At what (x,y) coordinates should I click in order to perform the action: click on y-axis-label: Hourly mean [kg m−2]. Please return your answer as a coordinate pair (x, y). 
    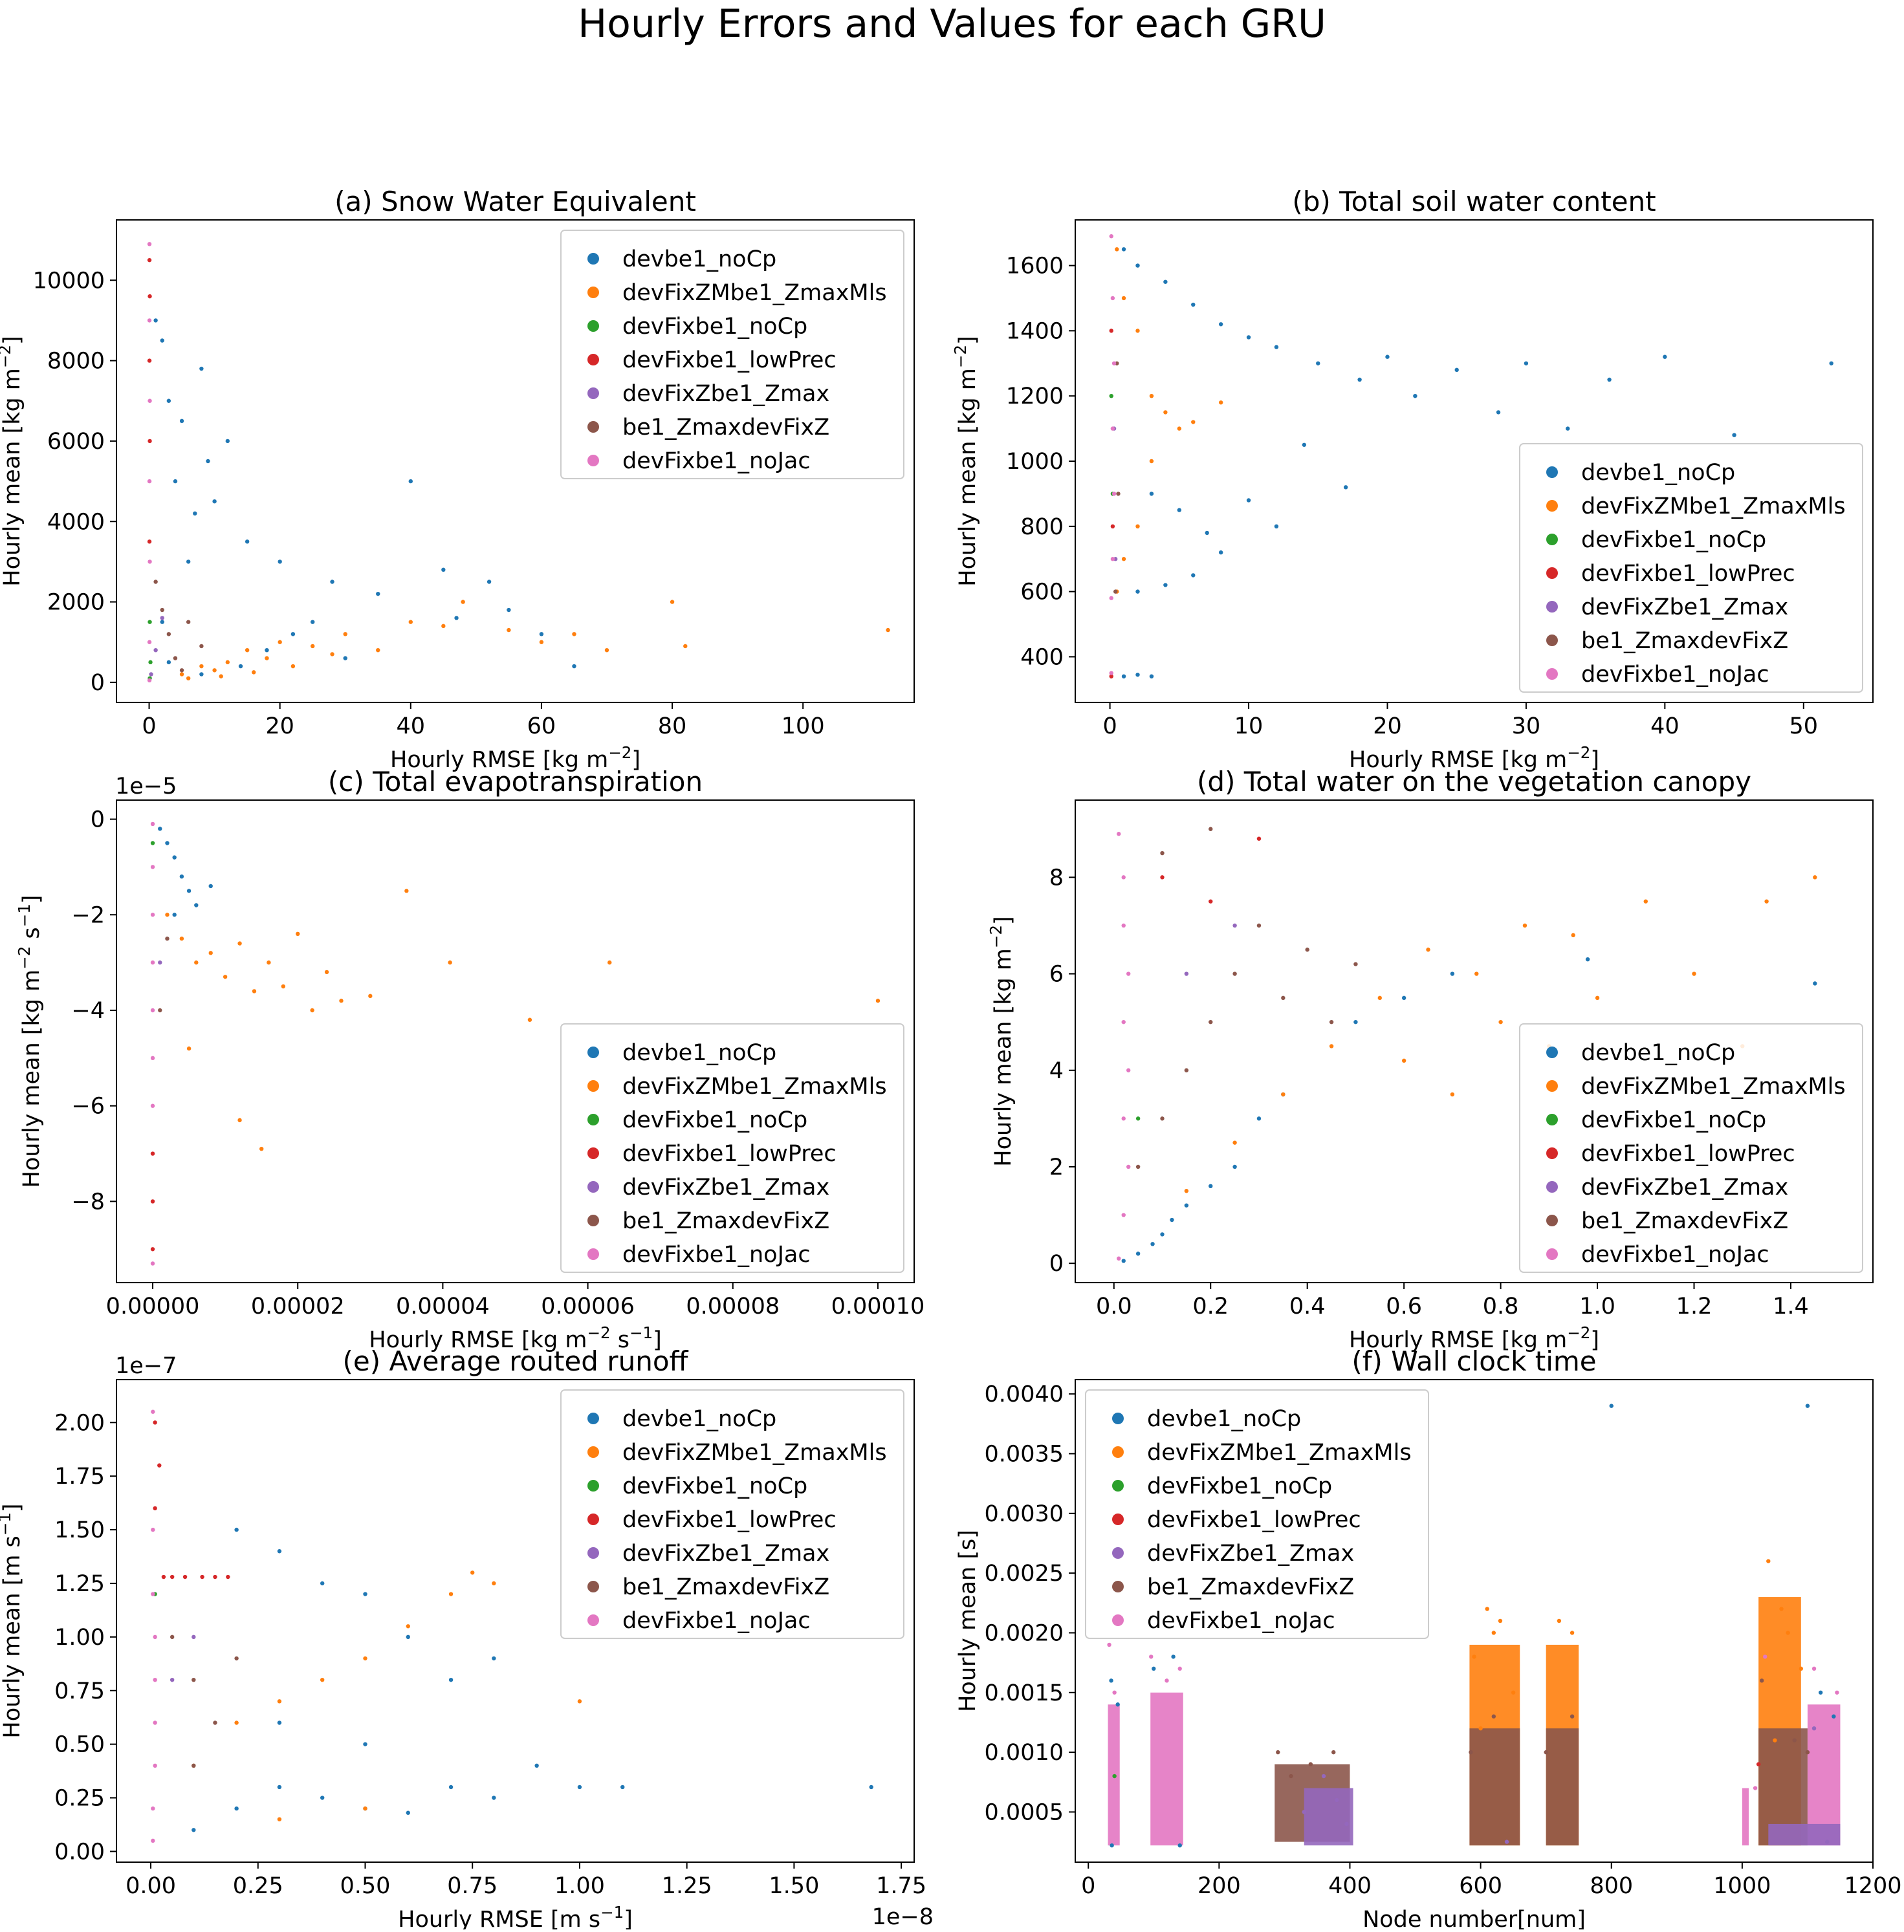
    Looking at the image, I should click on (12, 461).